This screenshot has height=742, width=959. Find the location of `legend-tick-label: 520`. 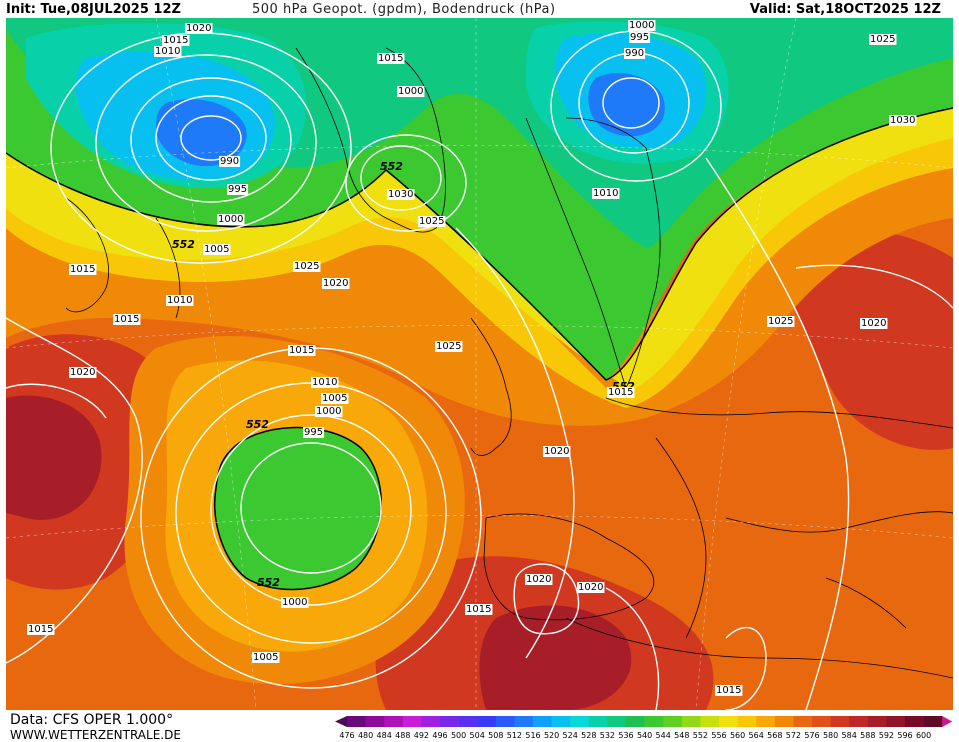

legend-tick-label: 520 is located at coordinates (551, 735).